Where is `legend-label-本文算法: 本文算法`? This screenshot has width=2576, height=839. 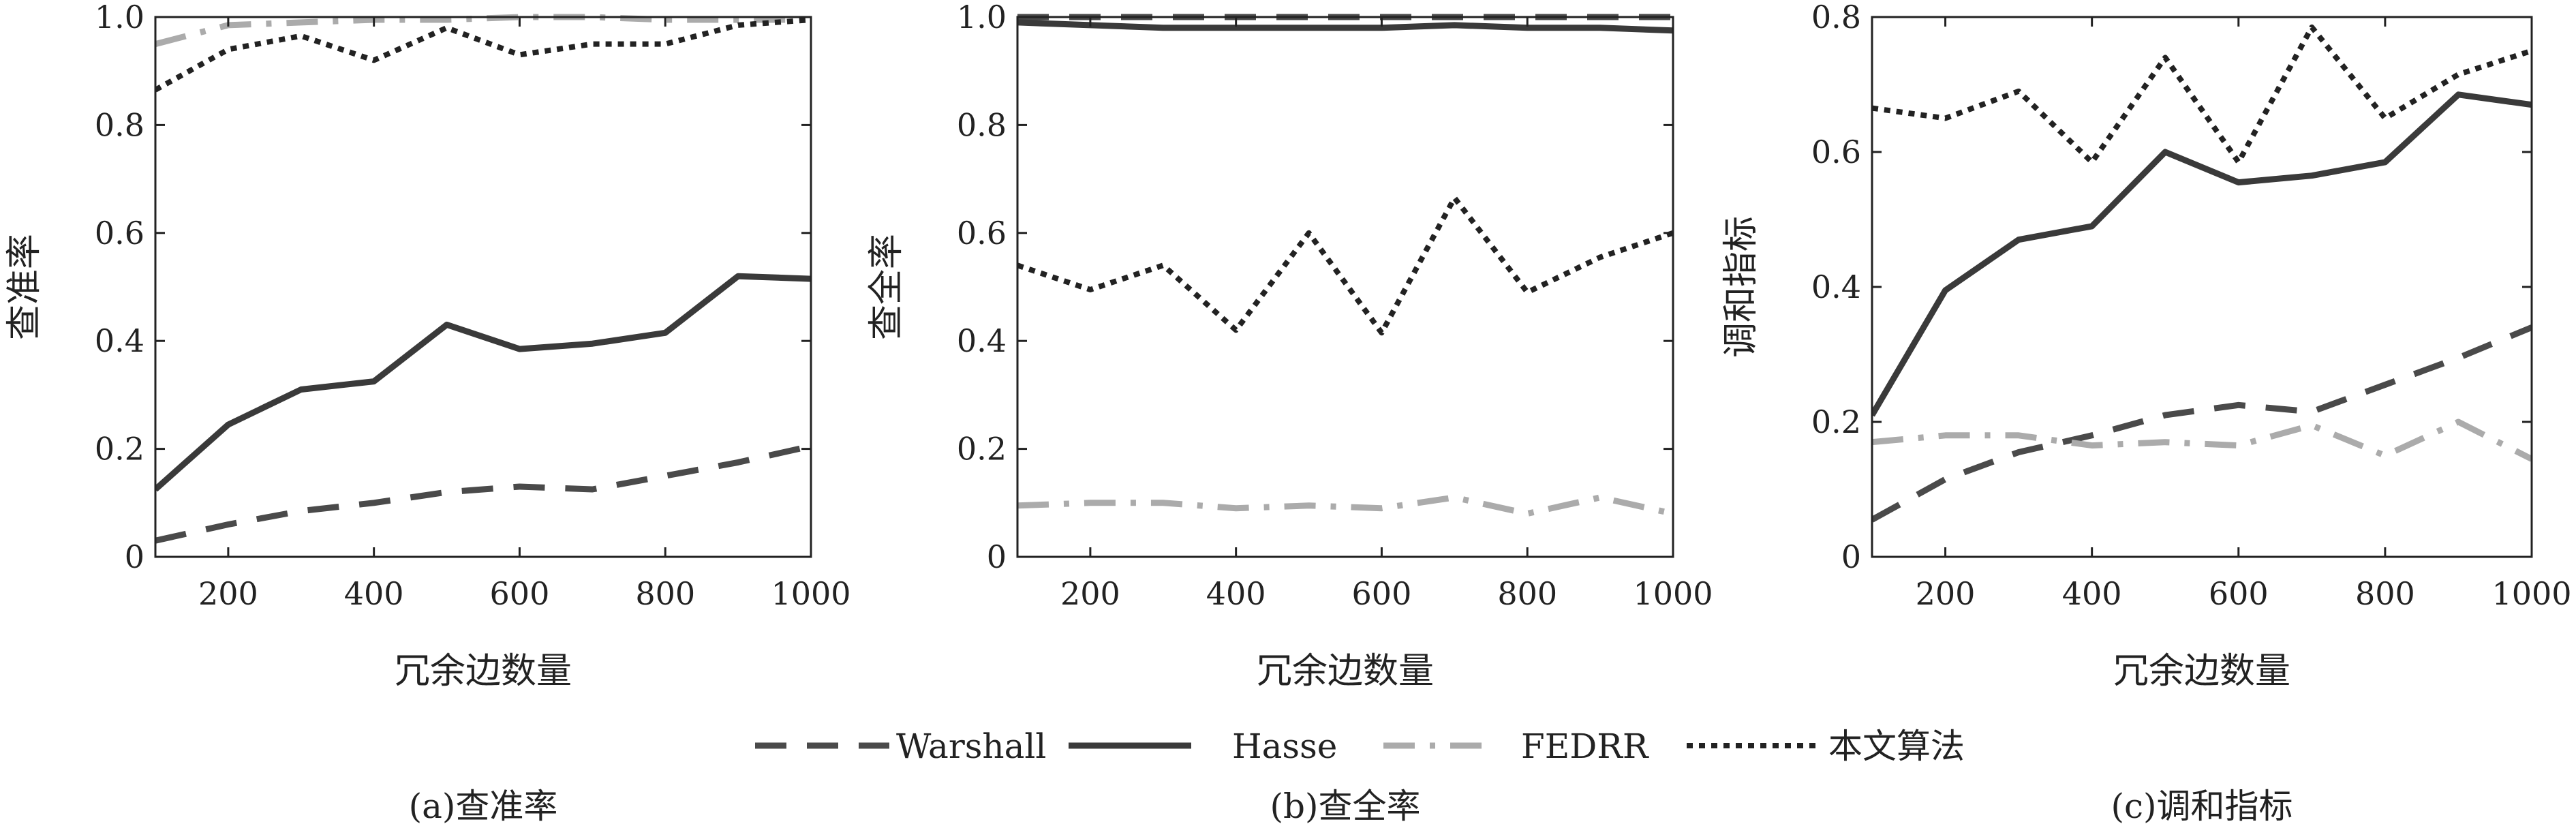
legend-label-本文算法: 本文算法 is located at coordinates (1897, 746).